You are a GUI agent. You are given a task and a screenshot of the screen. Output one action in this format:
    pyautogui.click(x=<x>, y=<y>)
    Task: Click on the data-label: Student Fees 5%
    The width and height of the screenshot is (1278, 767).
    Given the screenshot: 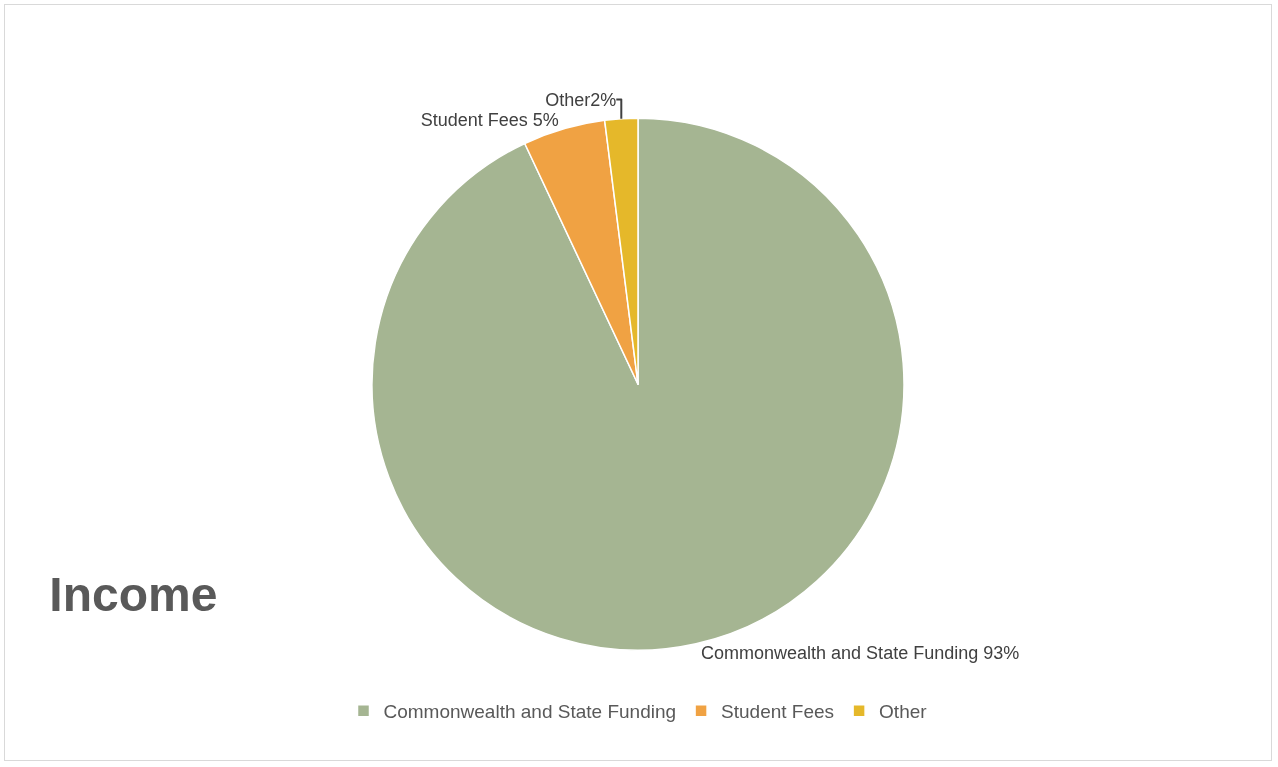 What is the action you would take?
    pyautogui.click(x=489, y=119)
    